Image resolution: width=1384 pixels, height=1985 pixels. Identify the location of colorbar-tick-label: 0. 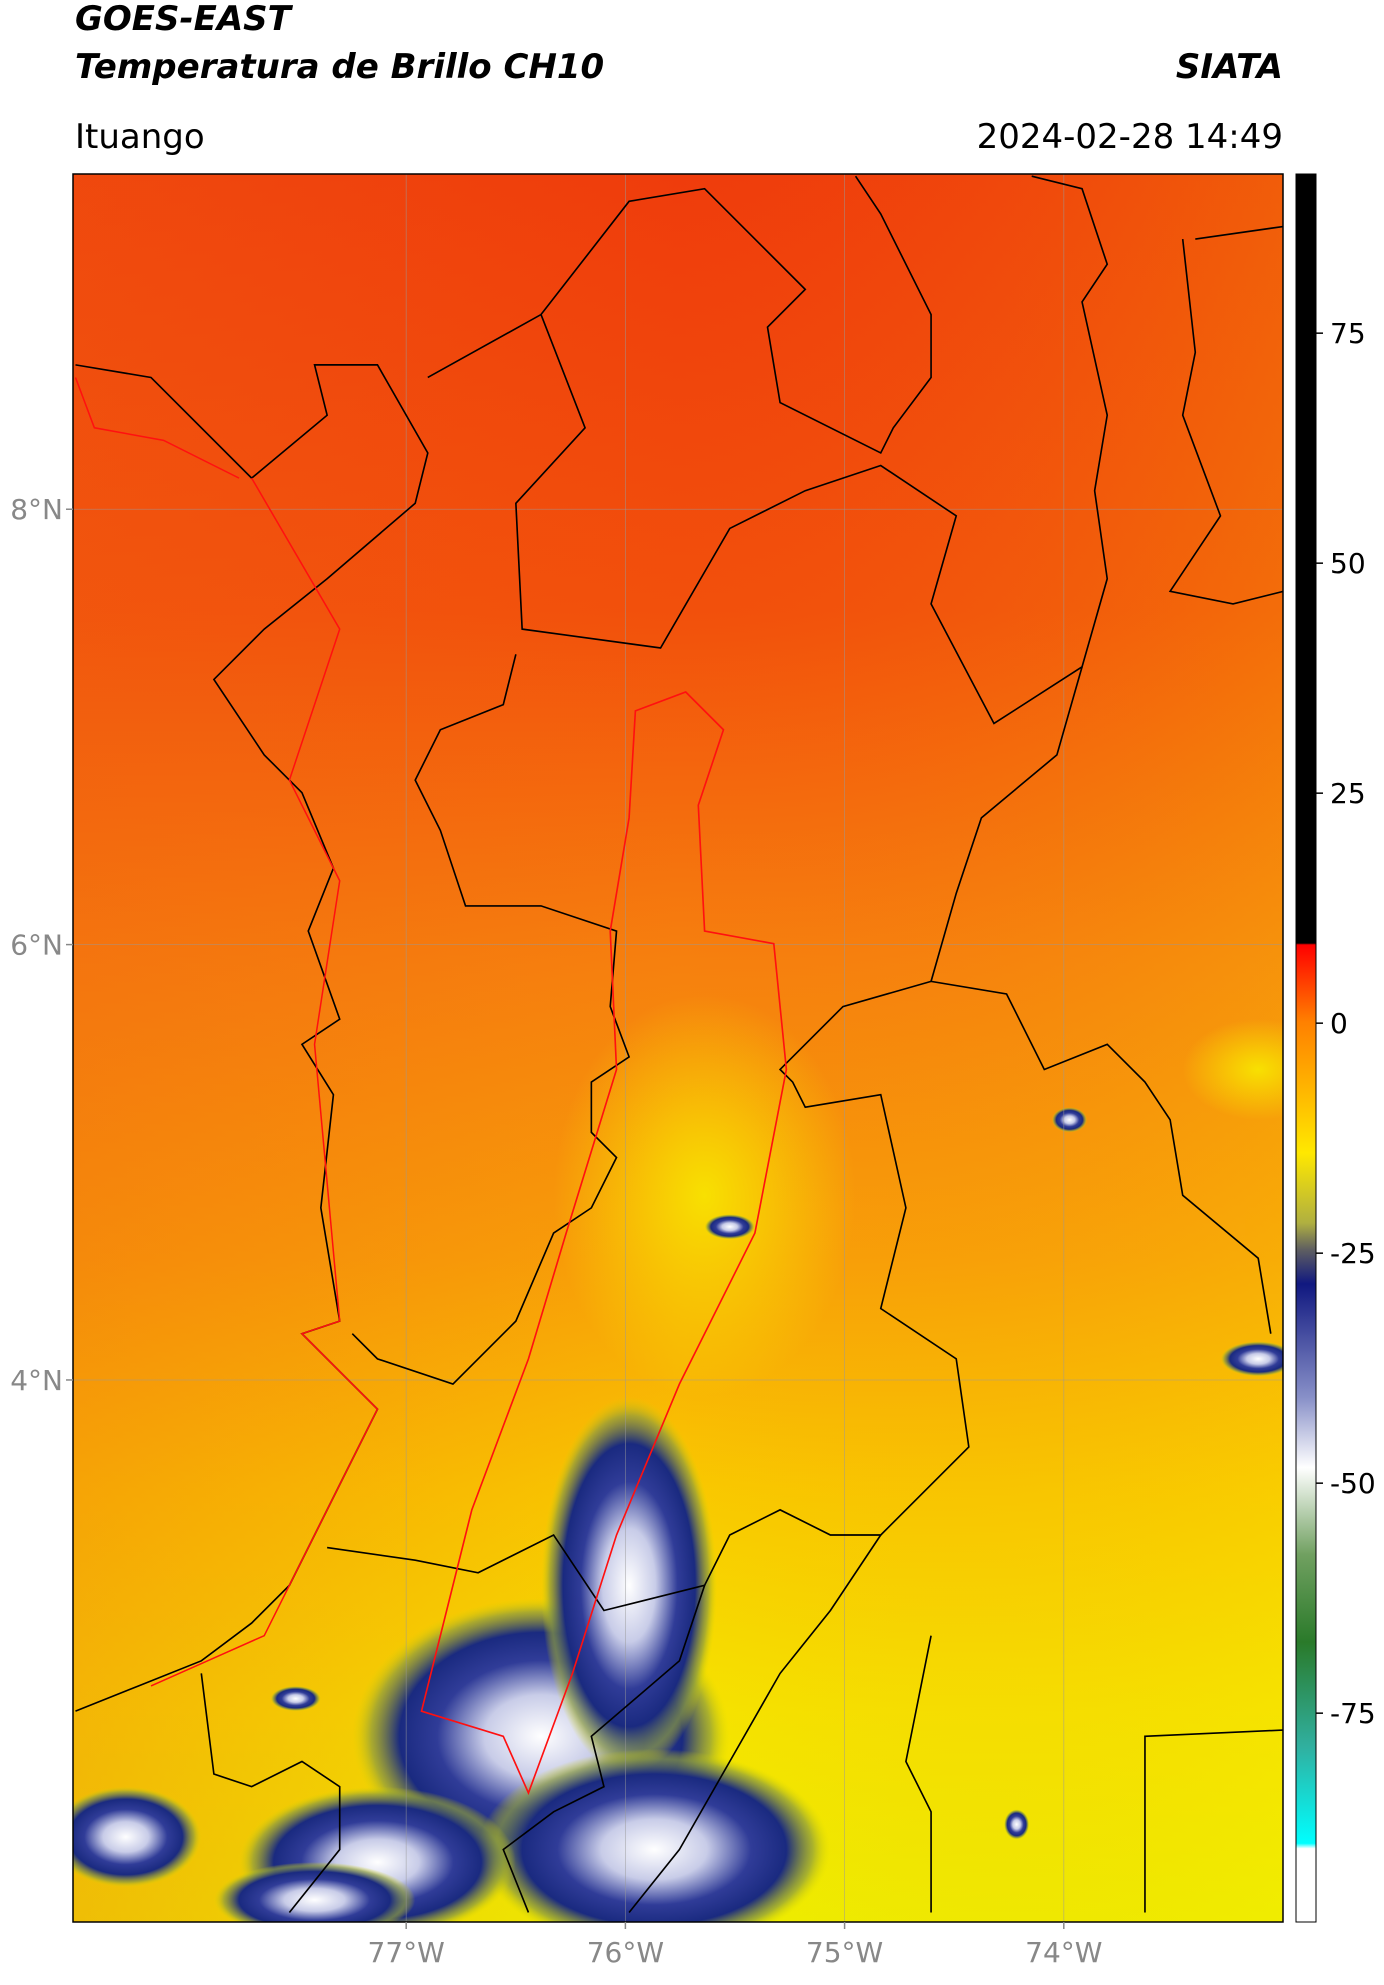
(1339, 1023).